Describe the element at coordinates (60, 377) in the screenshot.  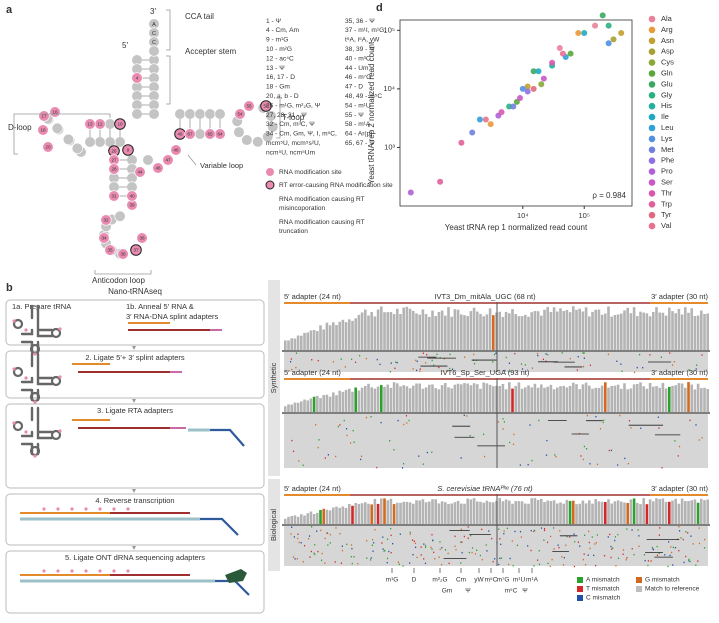
I see `trna-mod` at that location.